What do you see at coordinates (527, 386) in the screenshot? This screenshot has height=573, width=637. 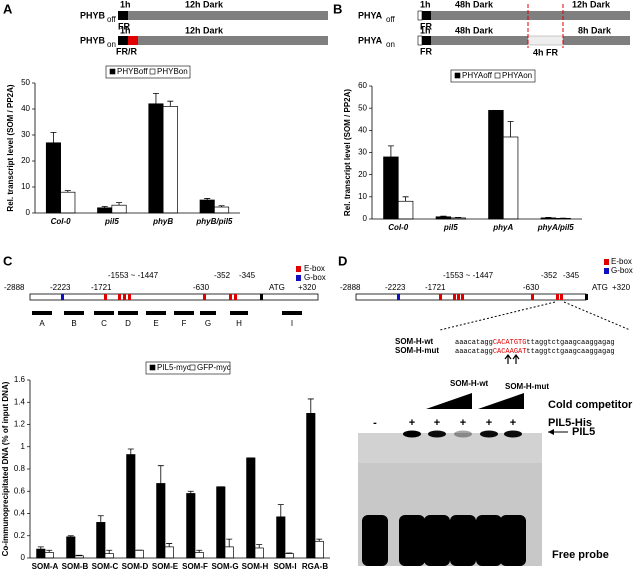 I see `competitor-label: SOM-H-mut` at bounding box center [527, 386].